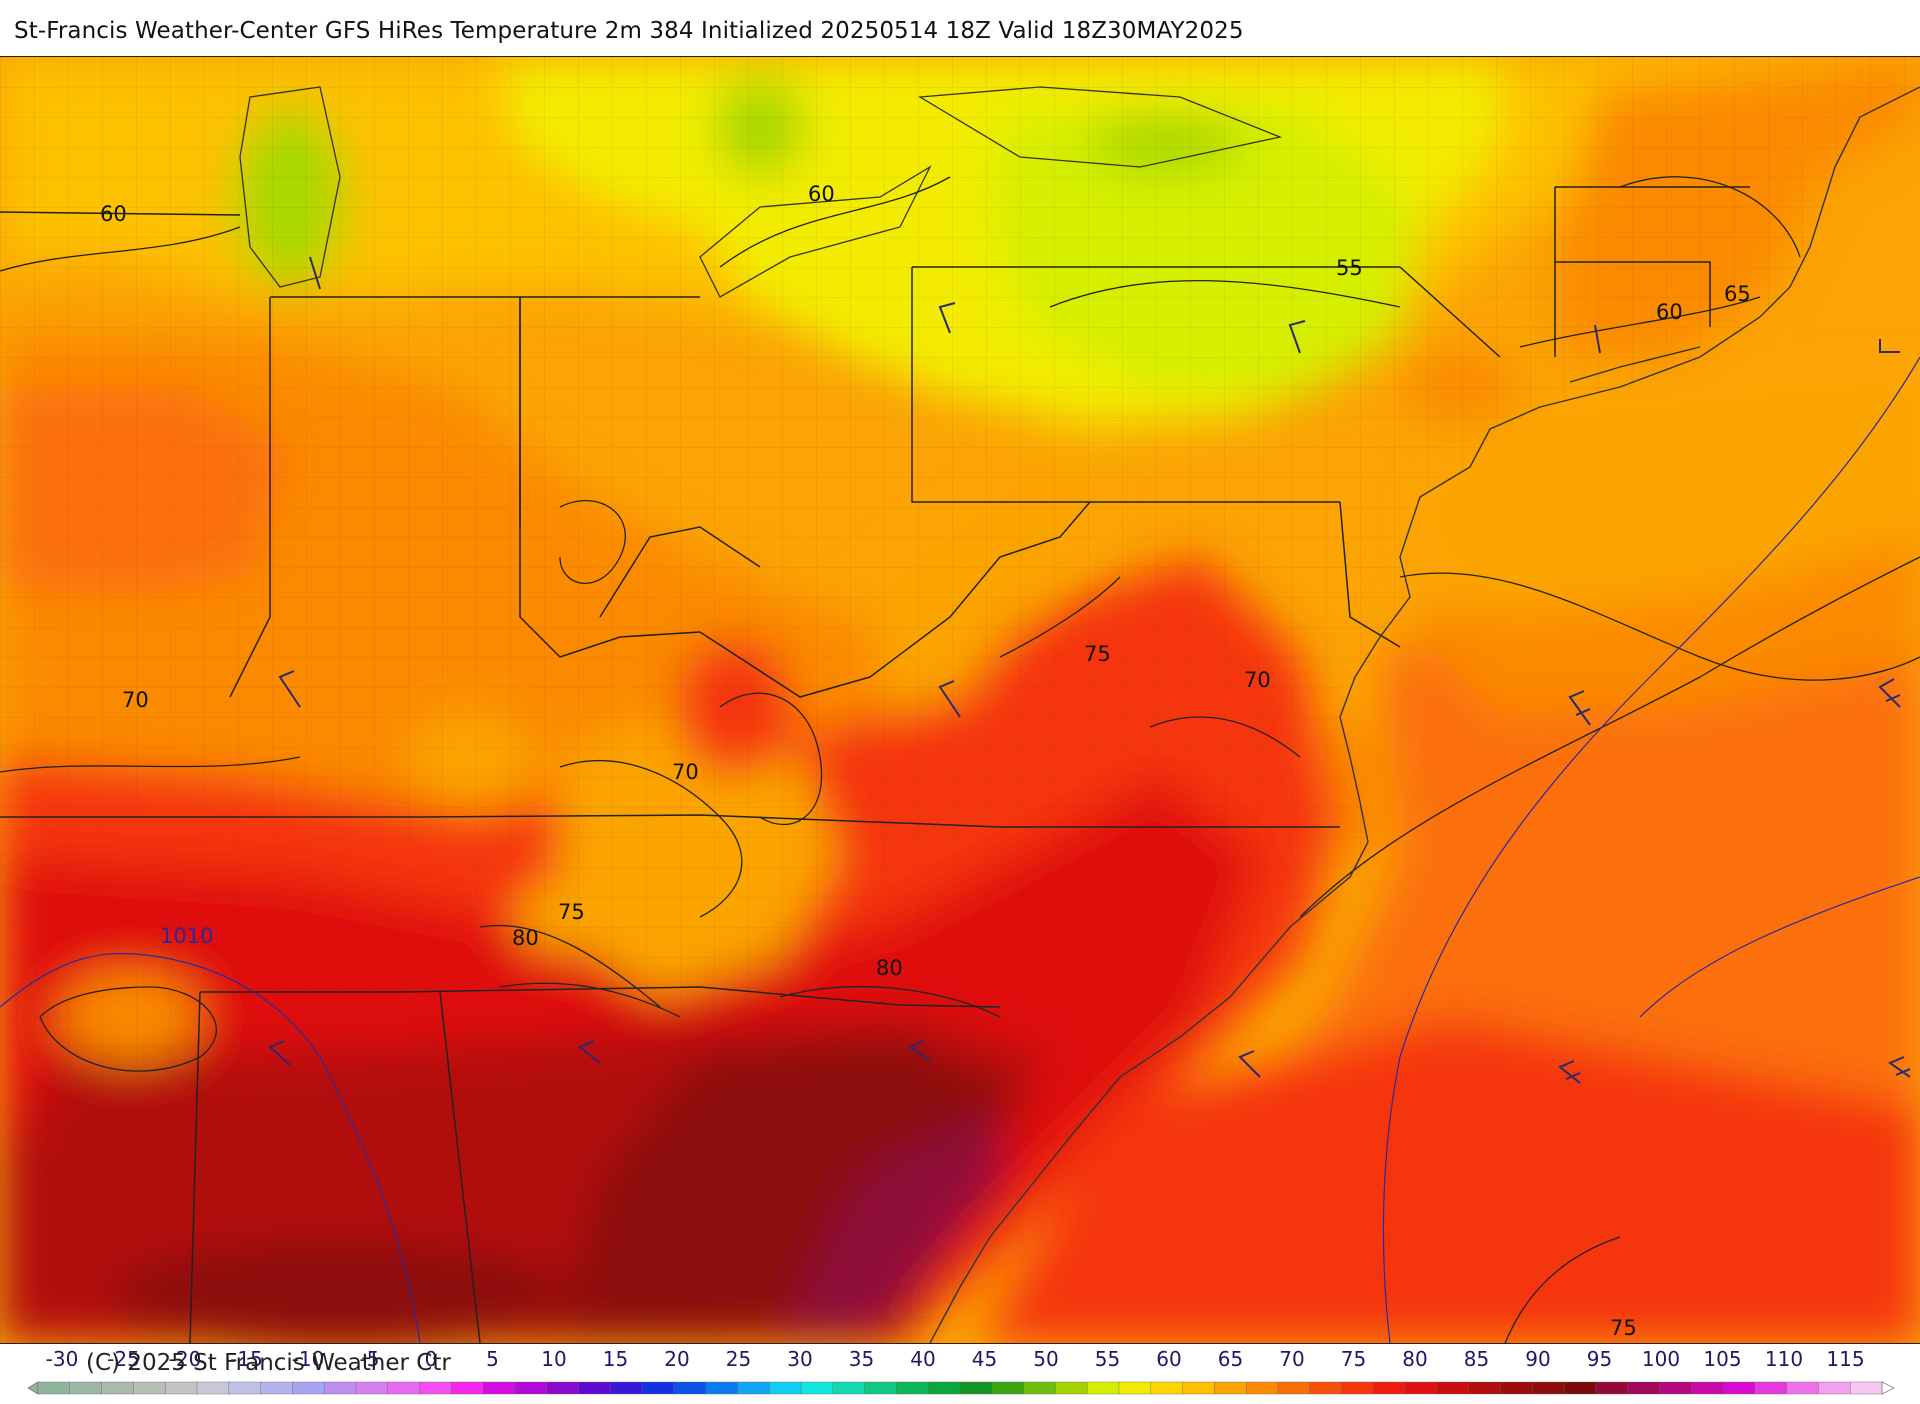 This screenshot has width=1920, height=1404. What do you see at coordinates (185, 1359) in the screenshot?
I see `colorbar-tick-label: -20` at bounding box center [185, 1359].